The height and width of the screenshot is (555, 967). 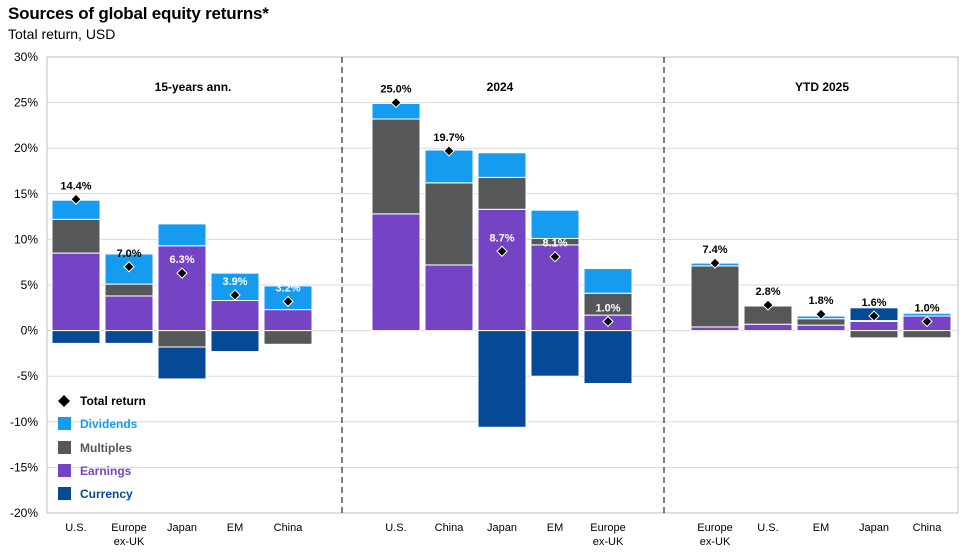 What do you see at coordinates (26, 194) in the screenshot?
I see `y-tick-label: 15%` at bounding box center [26, 194].